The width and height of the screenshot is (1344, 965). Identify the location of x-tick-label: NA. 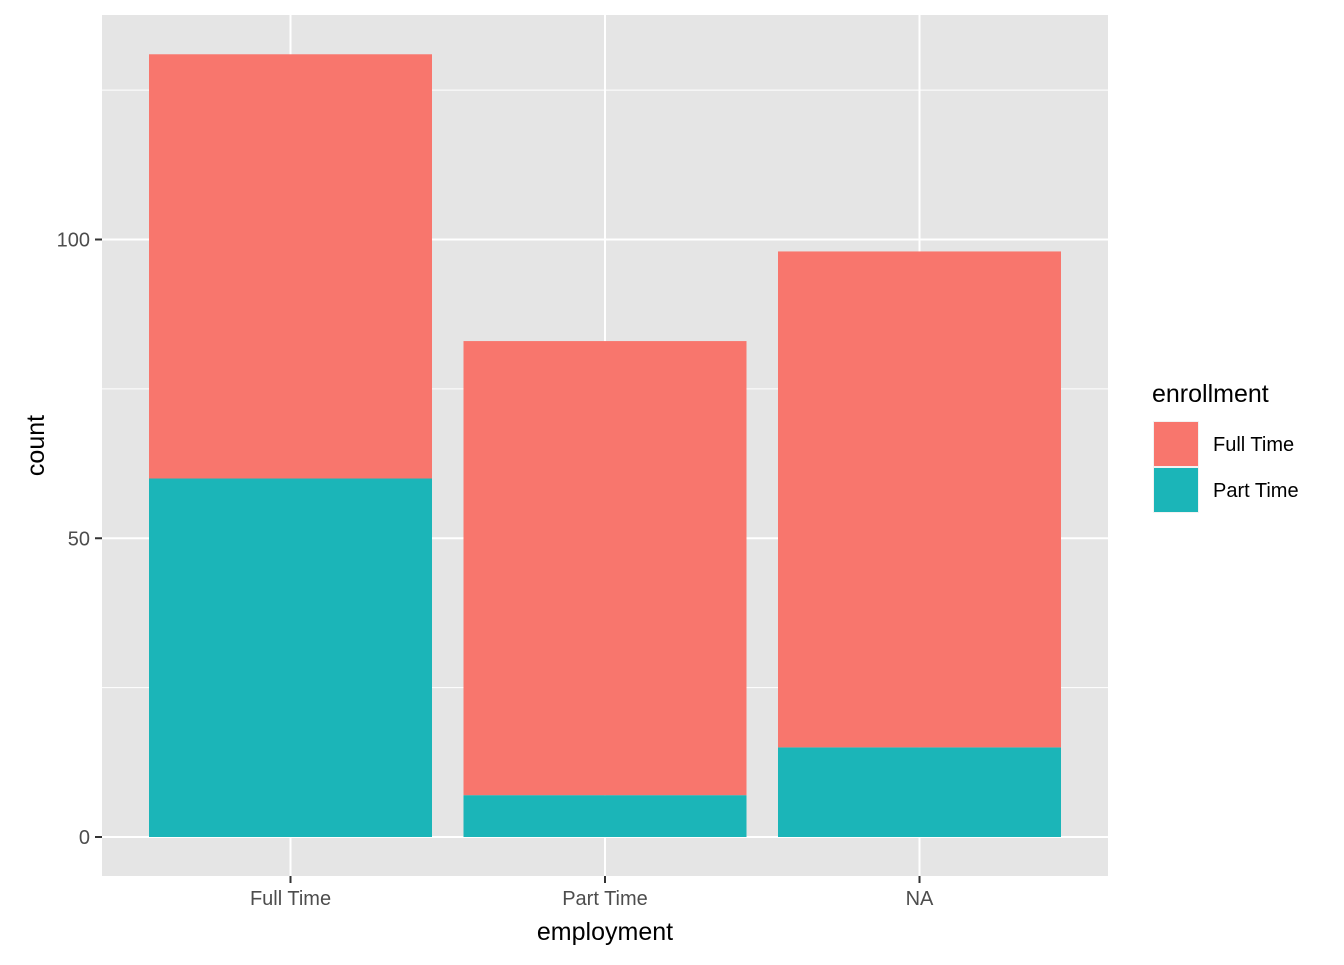
(920, 899).